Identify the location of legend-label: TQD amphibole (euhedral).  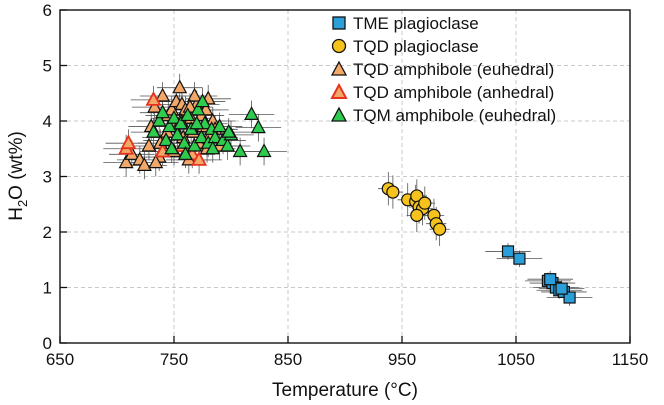
(453, 69).